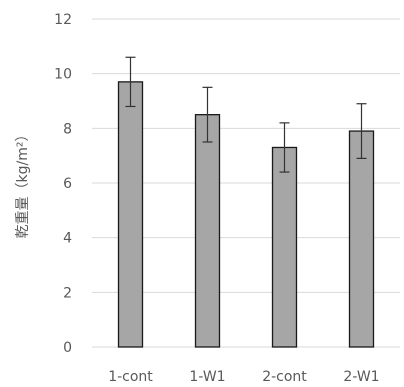 The image size is (404, 387). Describe the element at coordinates (63, 20) in the screenshot. I see `y-tick-label: 12` at that location.